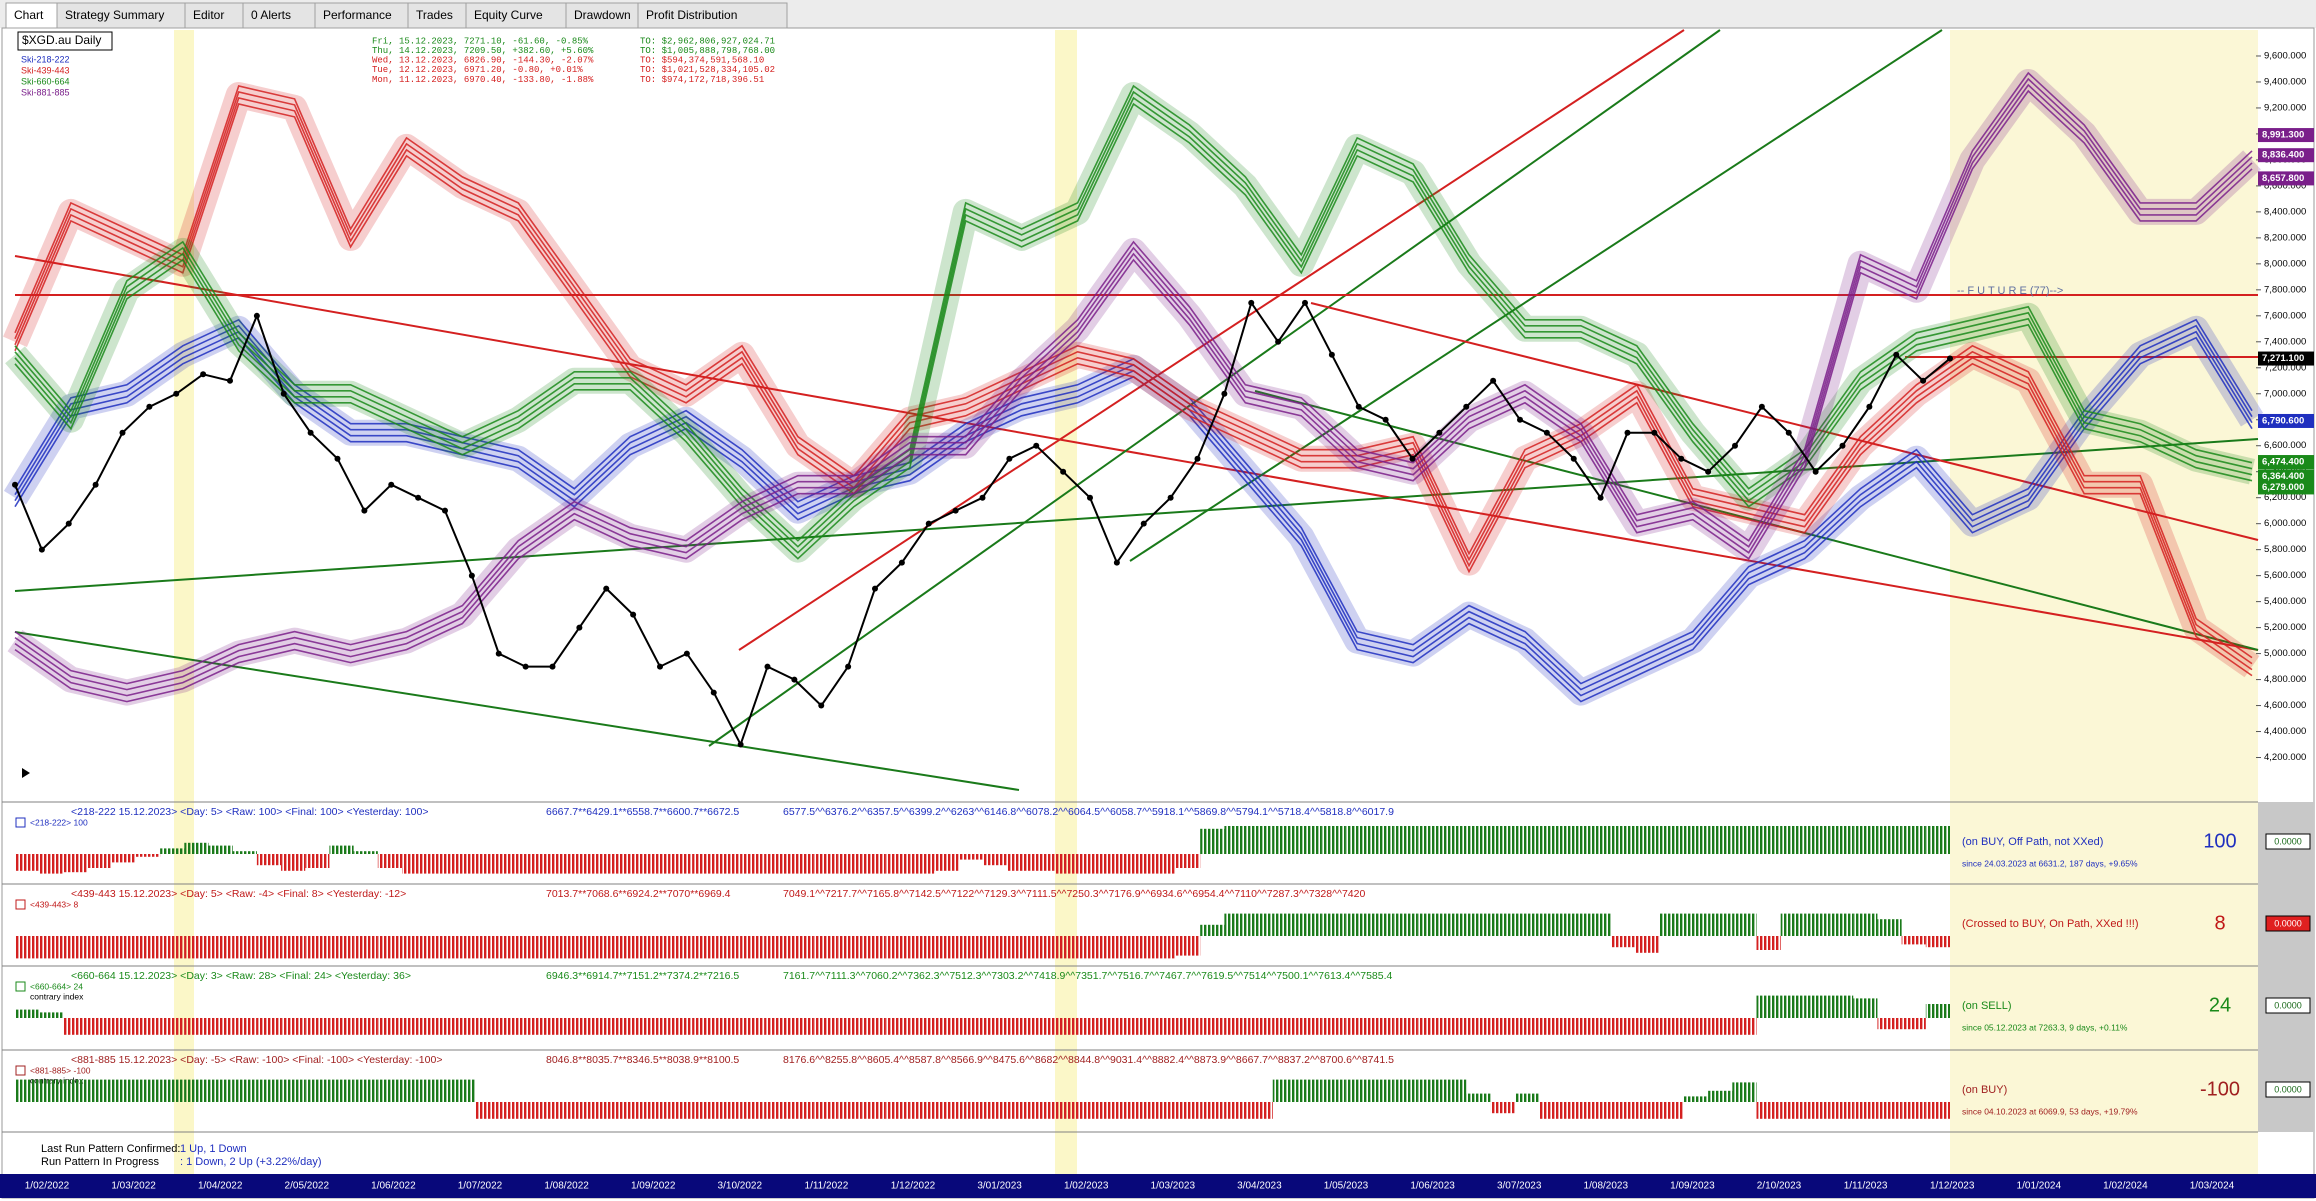 This screenshot has height=1201, width=2316. Describe the element at coordinates (691, 15) in the screenshot. I see `tab-label: Profit Distribution` at that location.